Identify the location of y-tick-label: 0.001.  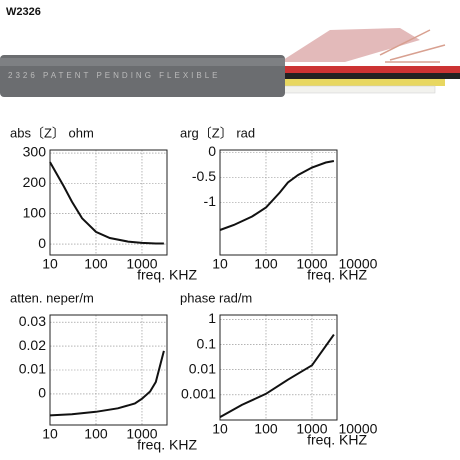
(198, 394).